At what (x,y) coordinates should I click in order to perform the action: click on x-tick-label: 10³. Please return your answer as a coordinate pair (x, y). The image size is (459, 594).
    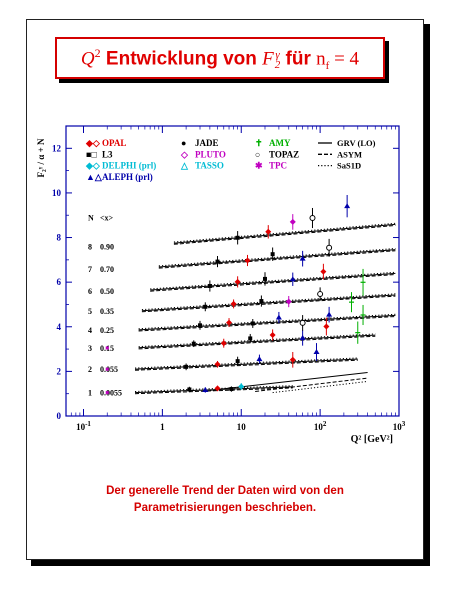
    Looking at the image, I should click on (399, 426).